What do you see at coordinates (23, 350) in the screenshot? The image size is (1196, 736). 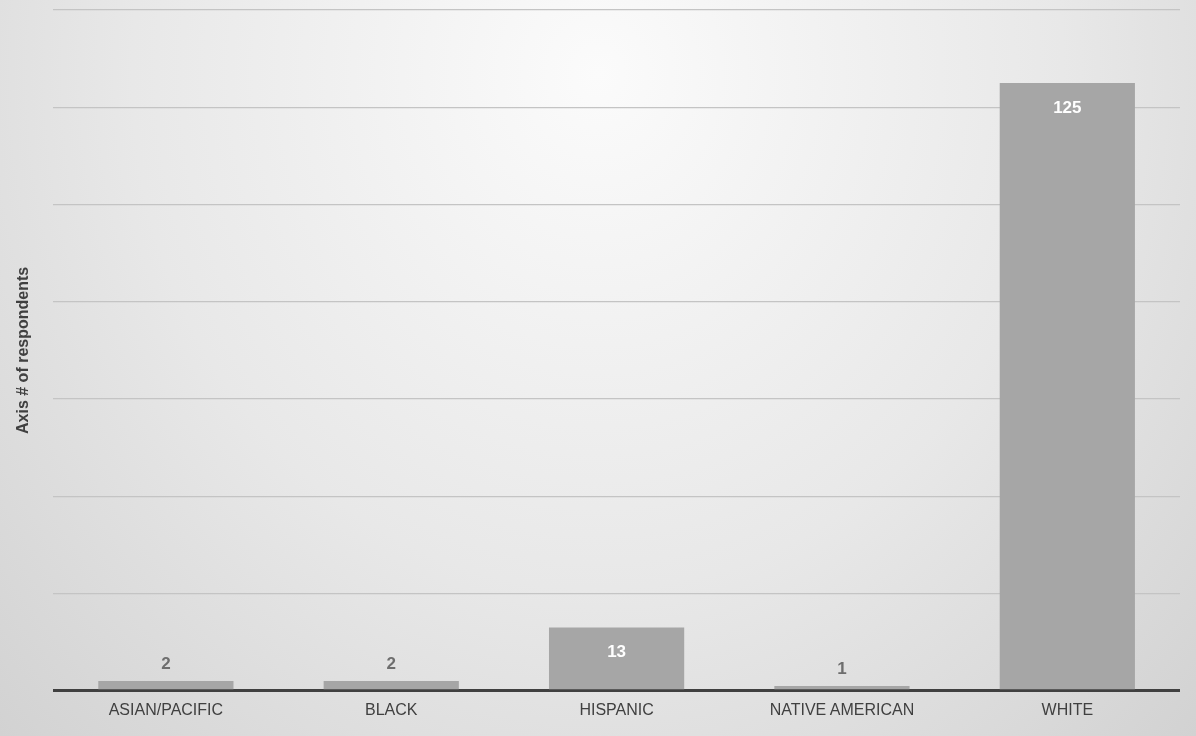 I see `y-axis-title: Axis # of respondents` at bounding box center [23, 350].